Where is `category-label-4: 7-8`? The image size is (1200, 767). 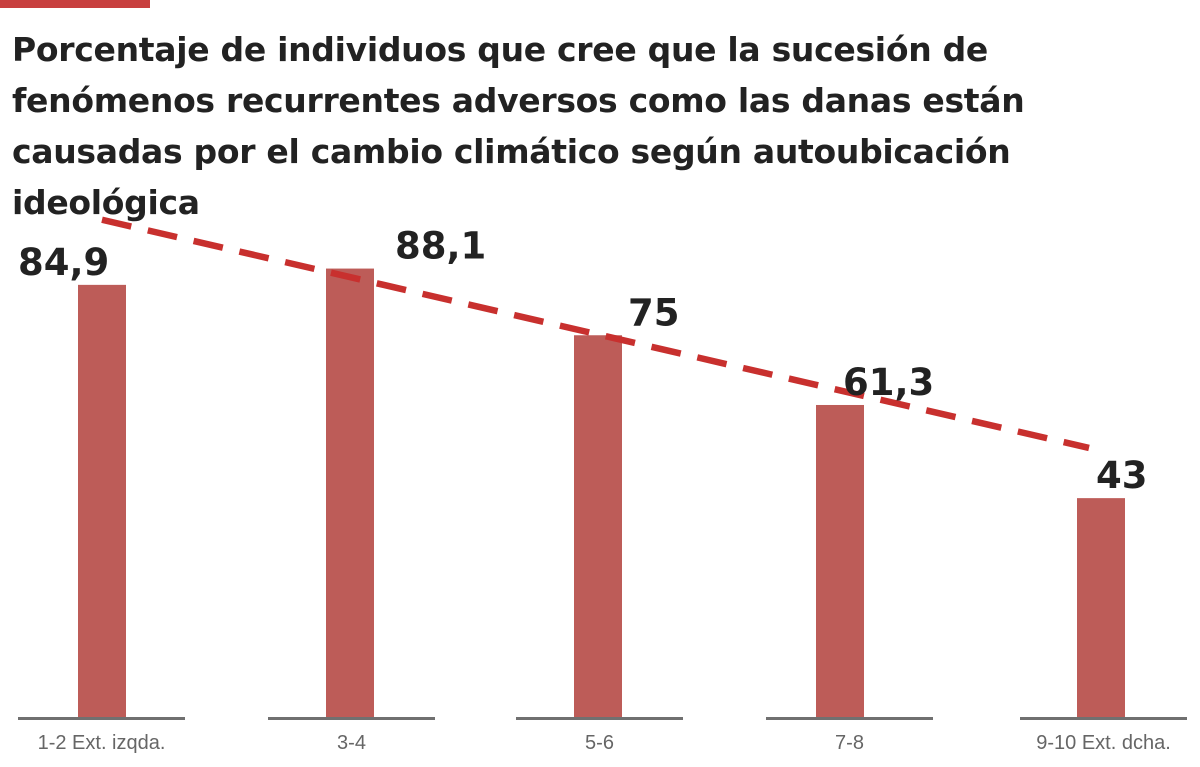
category-label-4: 7-8 is located at coordinates (849, 743).